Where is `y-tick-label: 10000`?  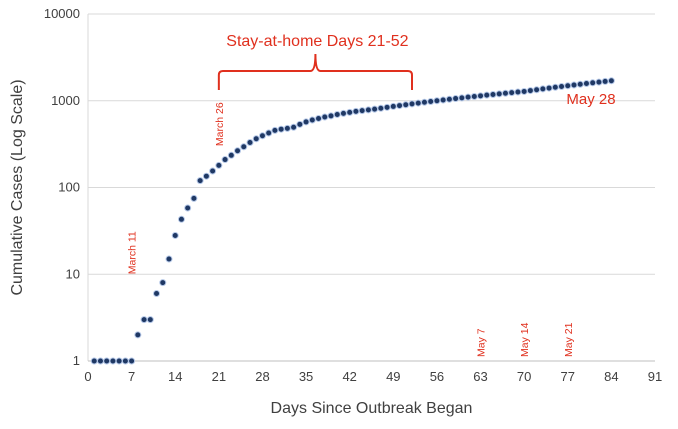
y-tick-label: 10000 is located at coordinates (62, 13).